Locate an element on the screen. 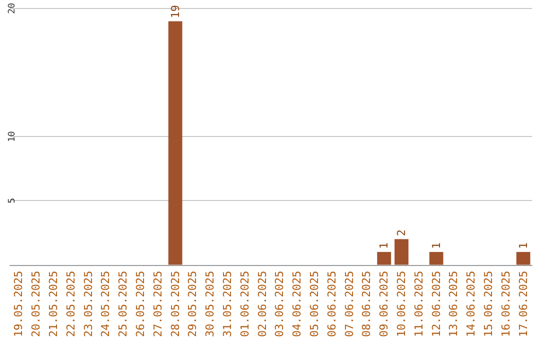 This screenshot has height=340, width=540. y-tick-label: 20 is located at coordinates (13, 8).